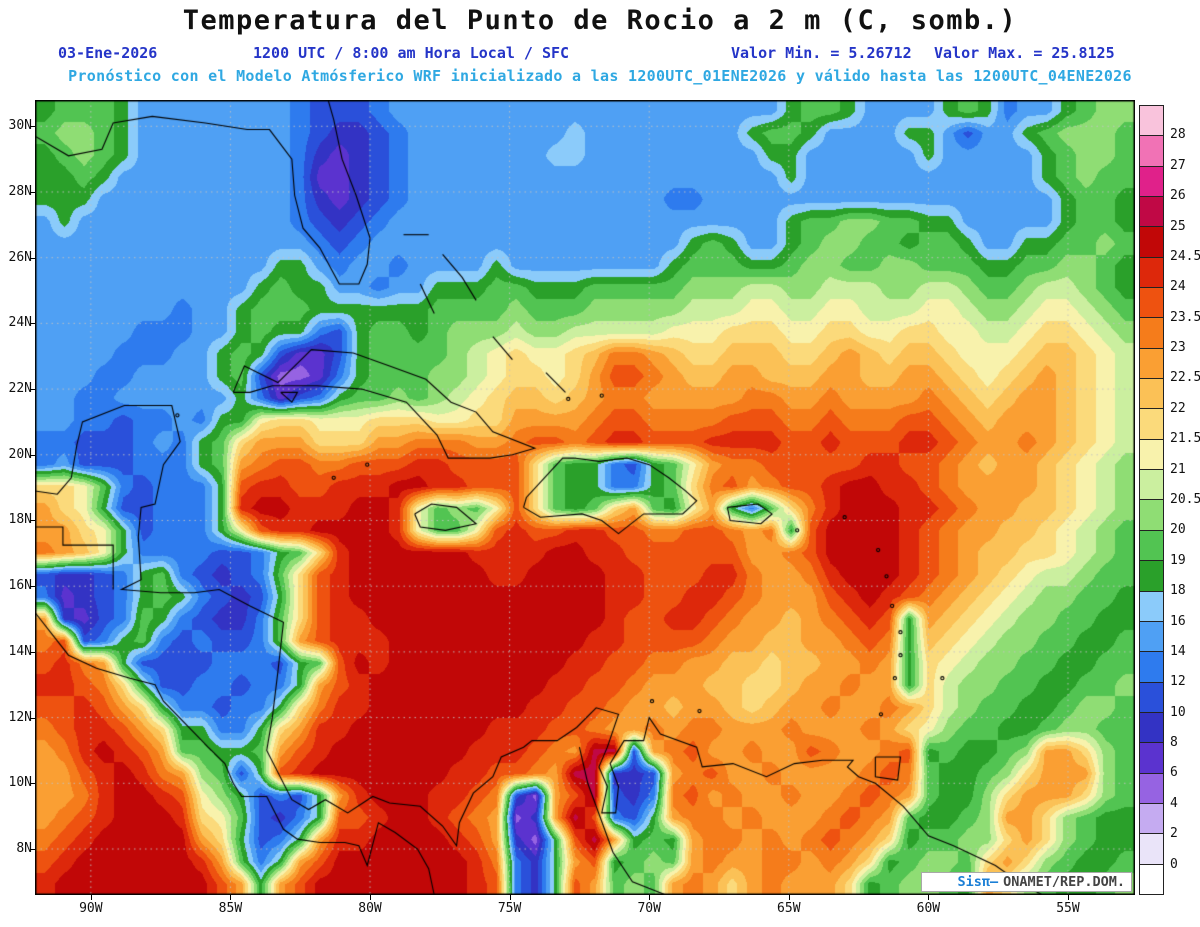 This screenshot has width=1200, height=927. Describe the element at coordinates (20, 520) in the screenshot. I see `lat-axis-label: 18N` at that location.